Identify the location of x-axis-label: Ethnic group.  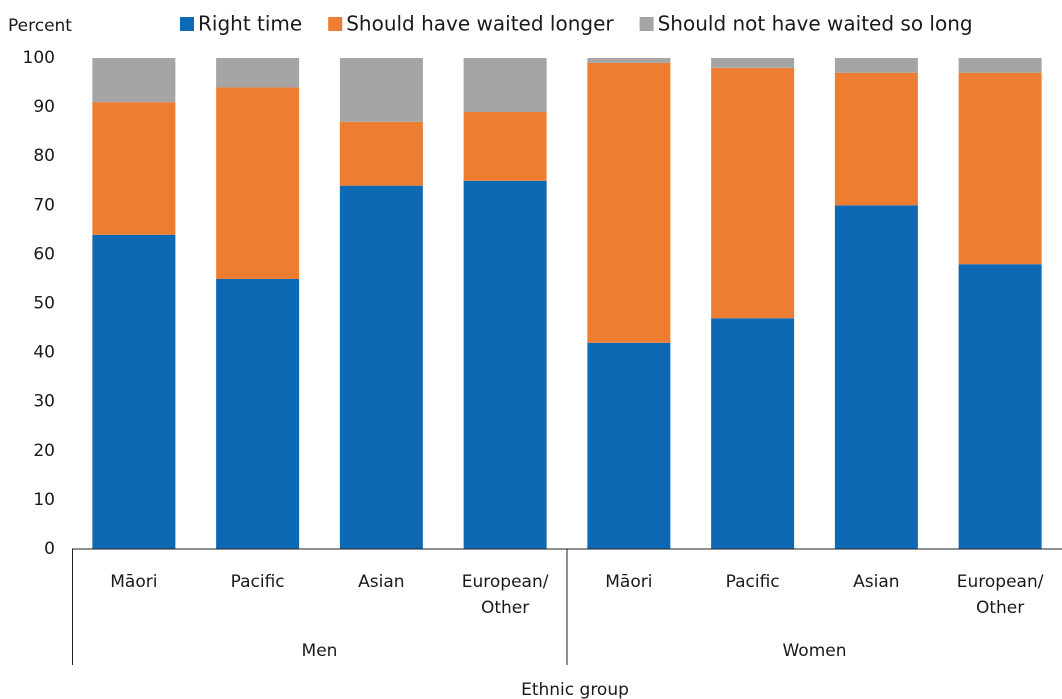
(575, 689).